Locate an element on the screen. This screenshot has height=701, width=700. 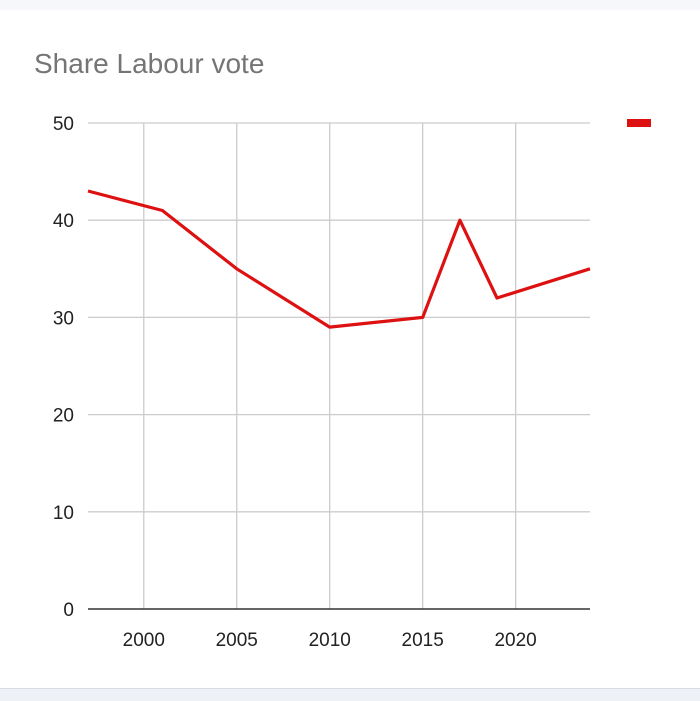
y-tick-label: 10 is located at coordinates (63, 513).